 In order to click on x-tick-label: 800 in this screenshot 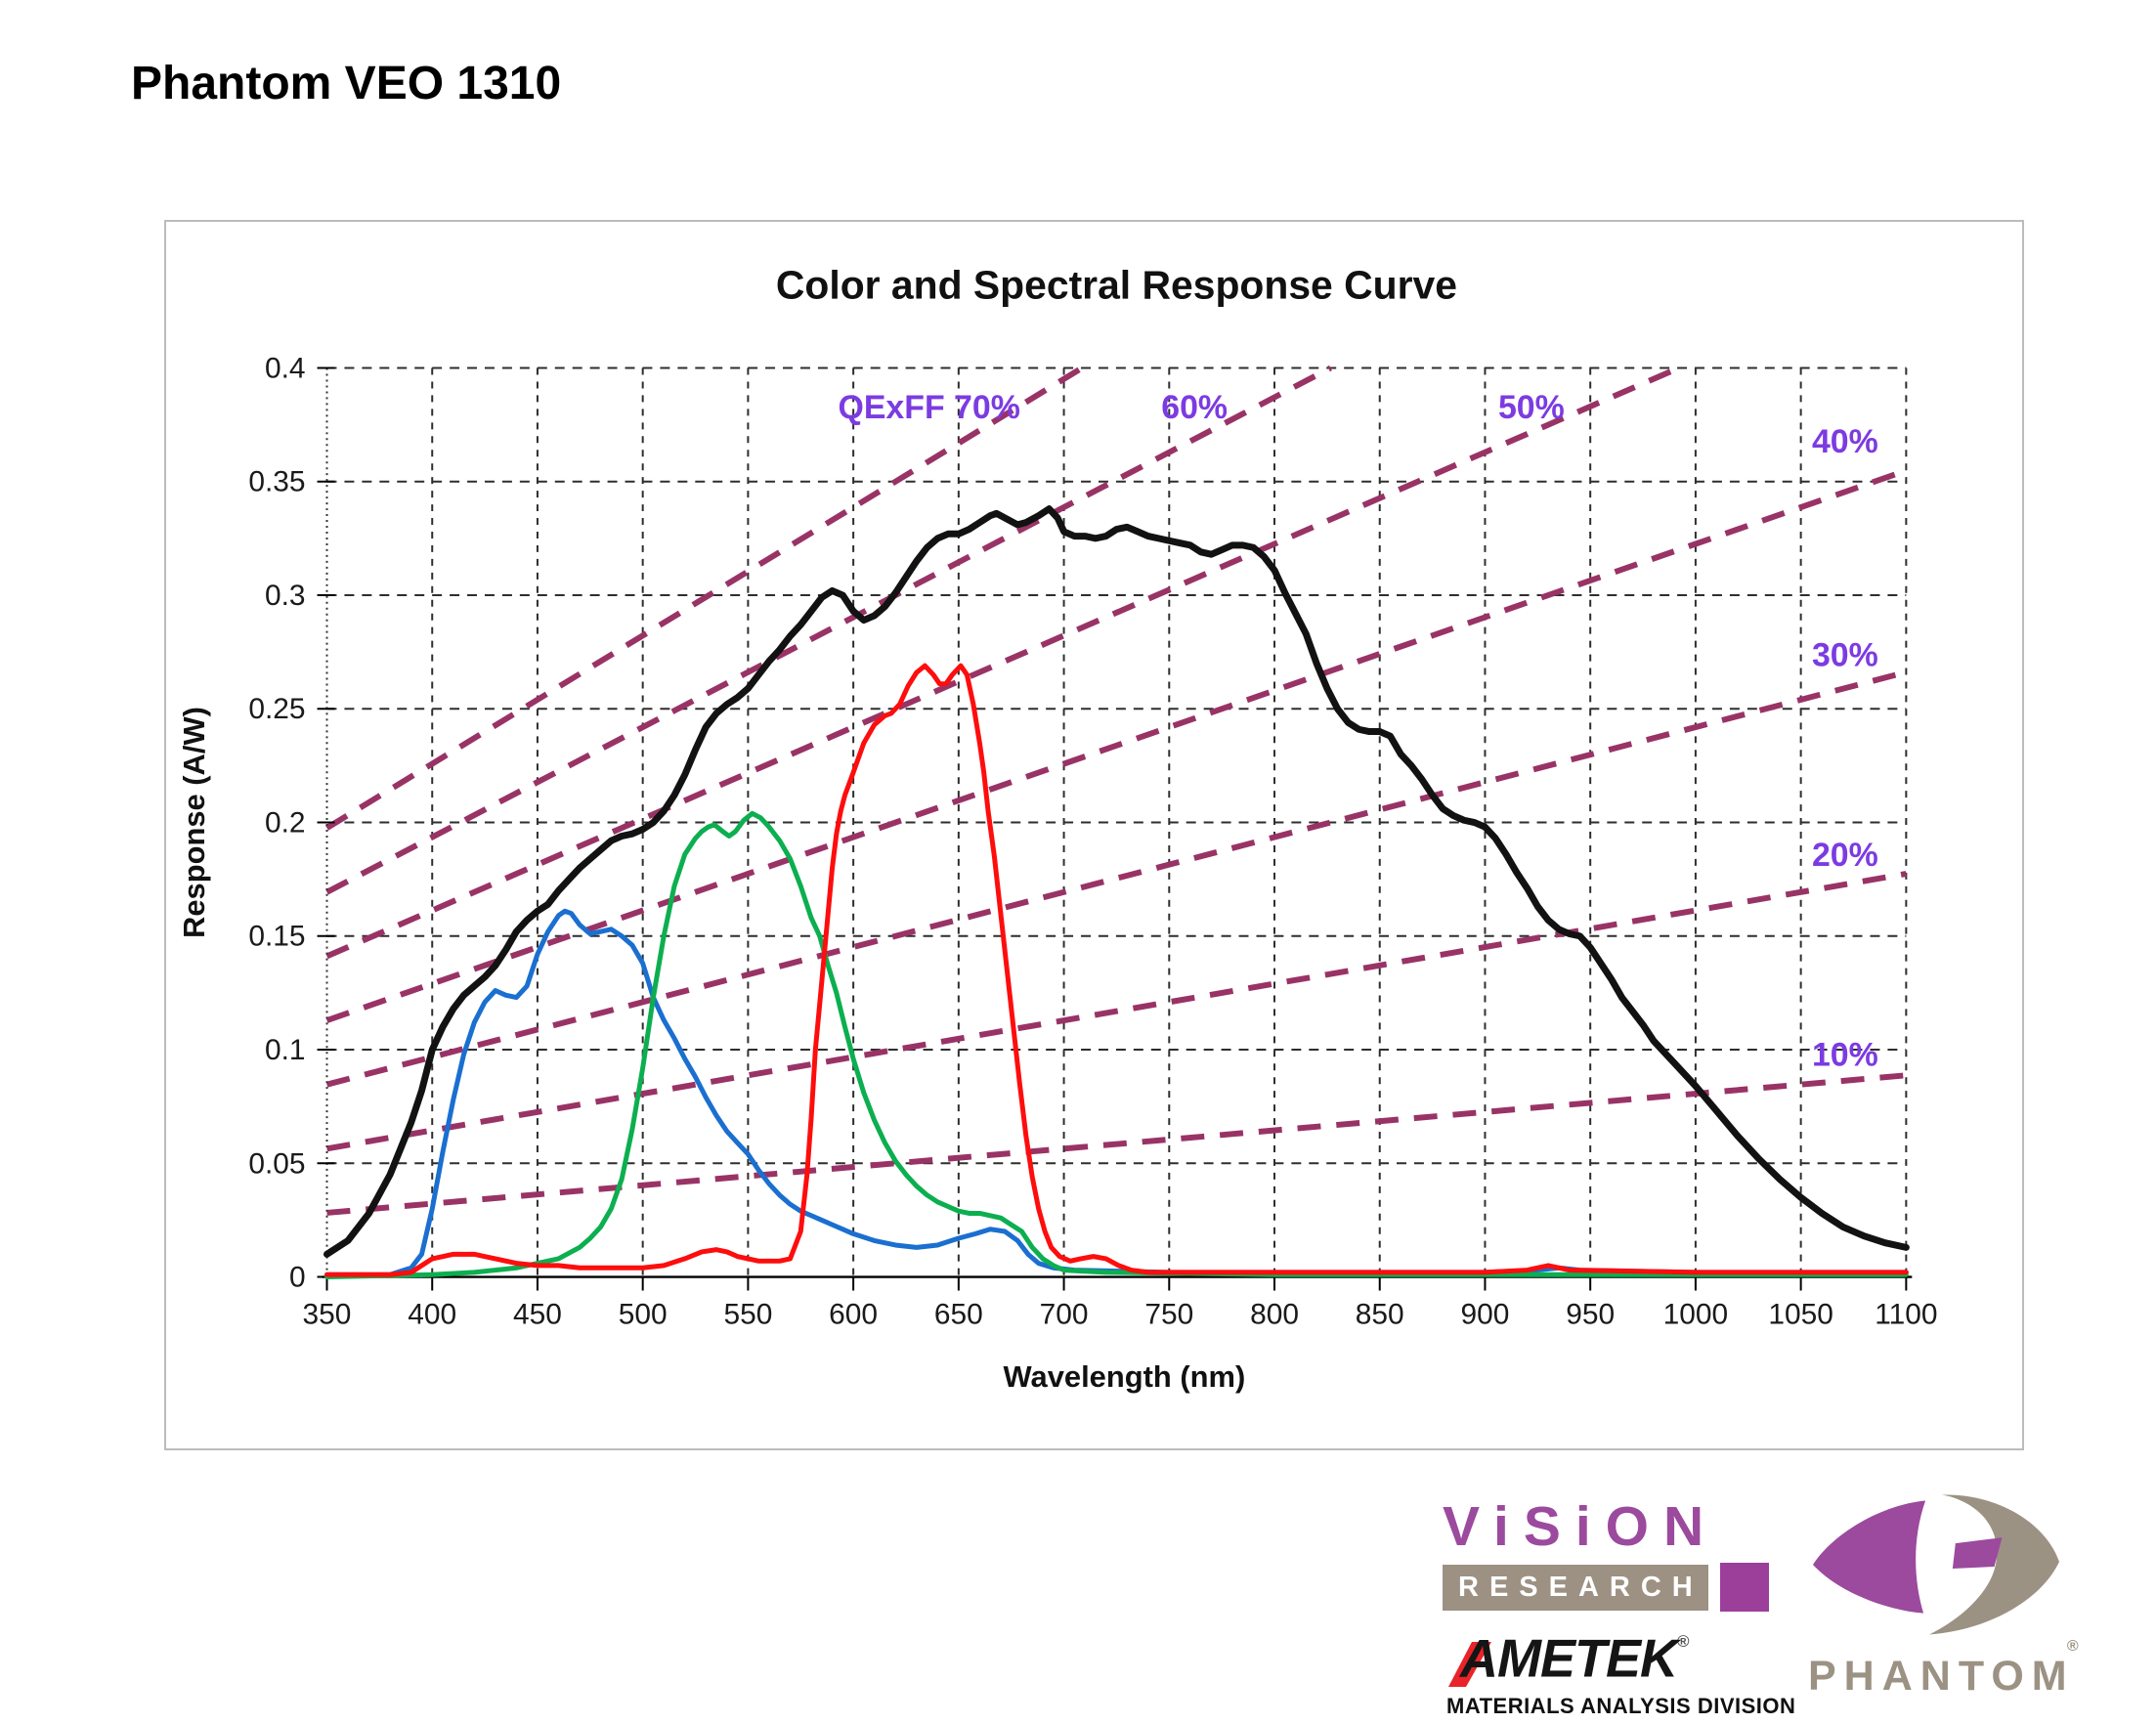, I will do `click(1275, 1314)`.